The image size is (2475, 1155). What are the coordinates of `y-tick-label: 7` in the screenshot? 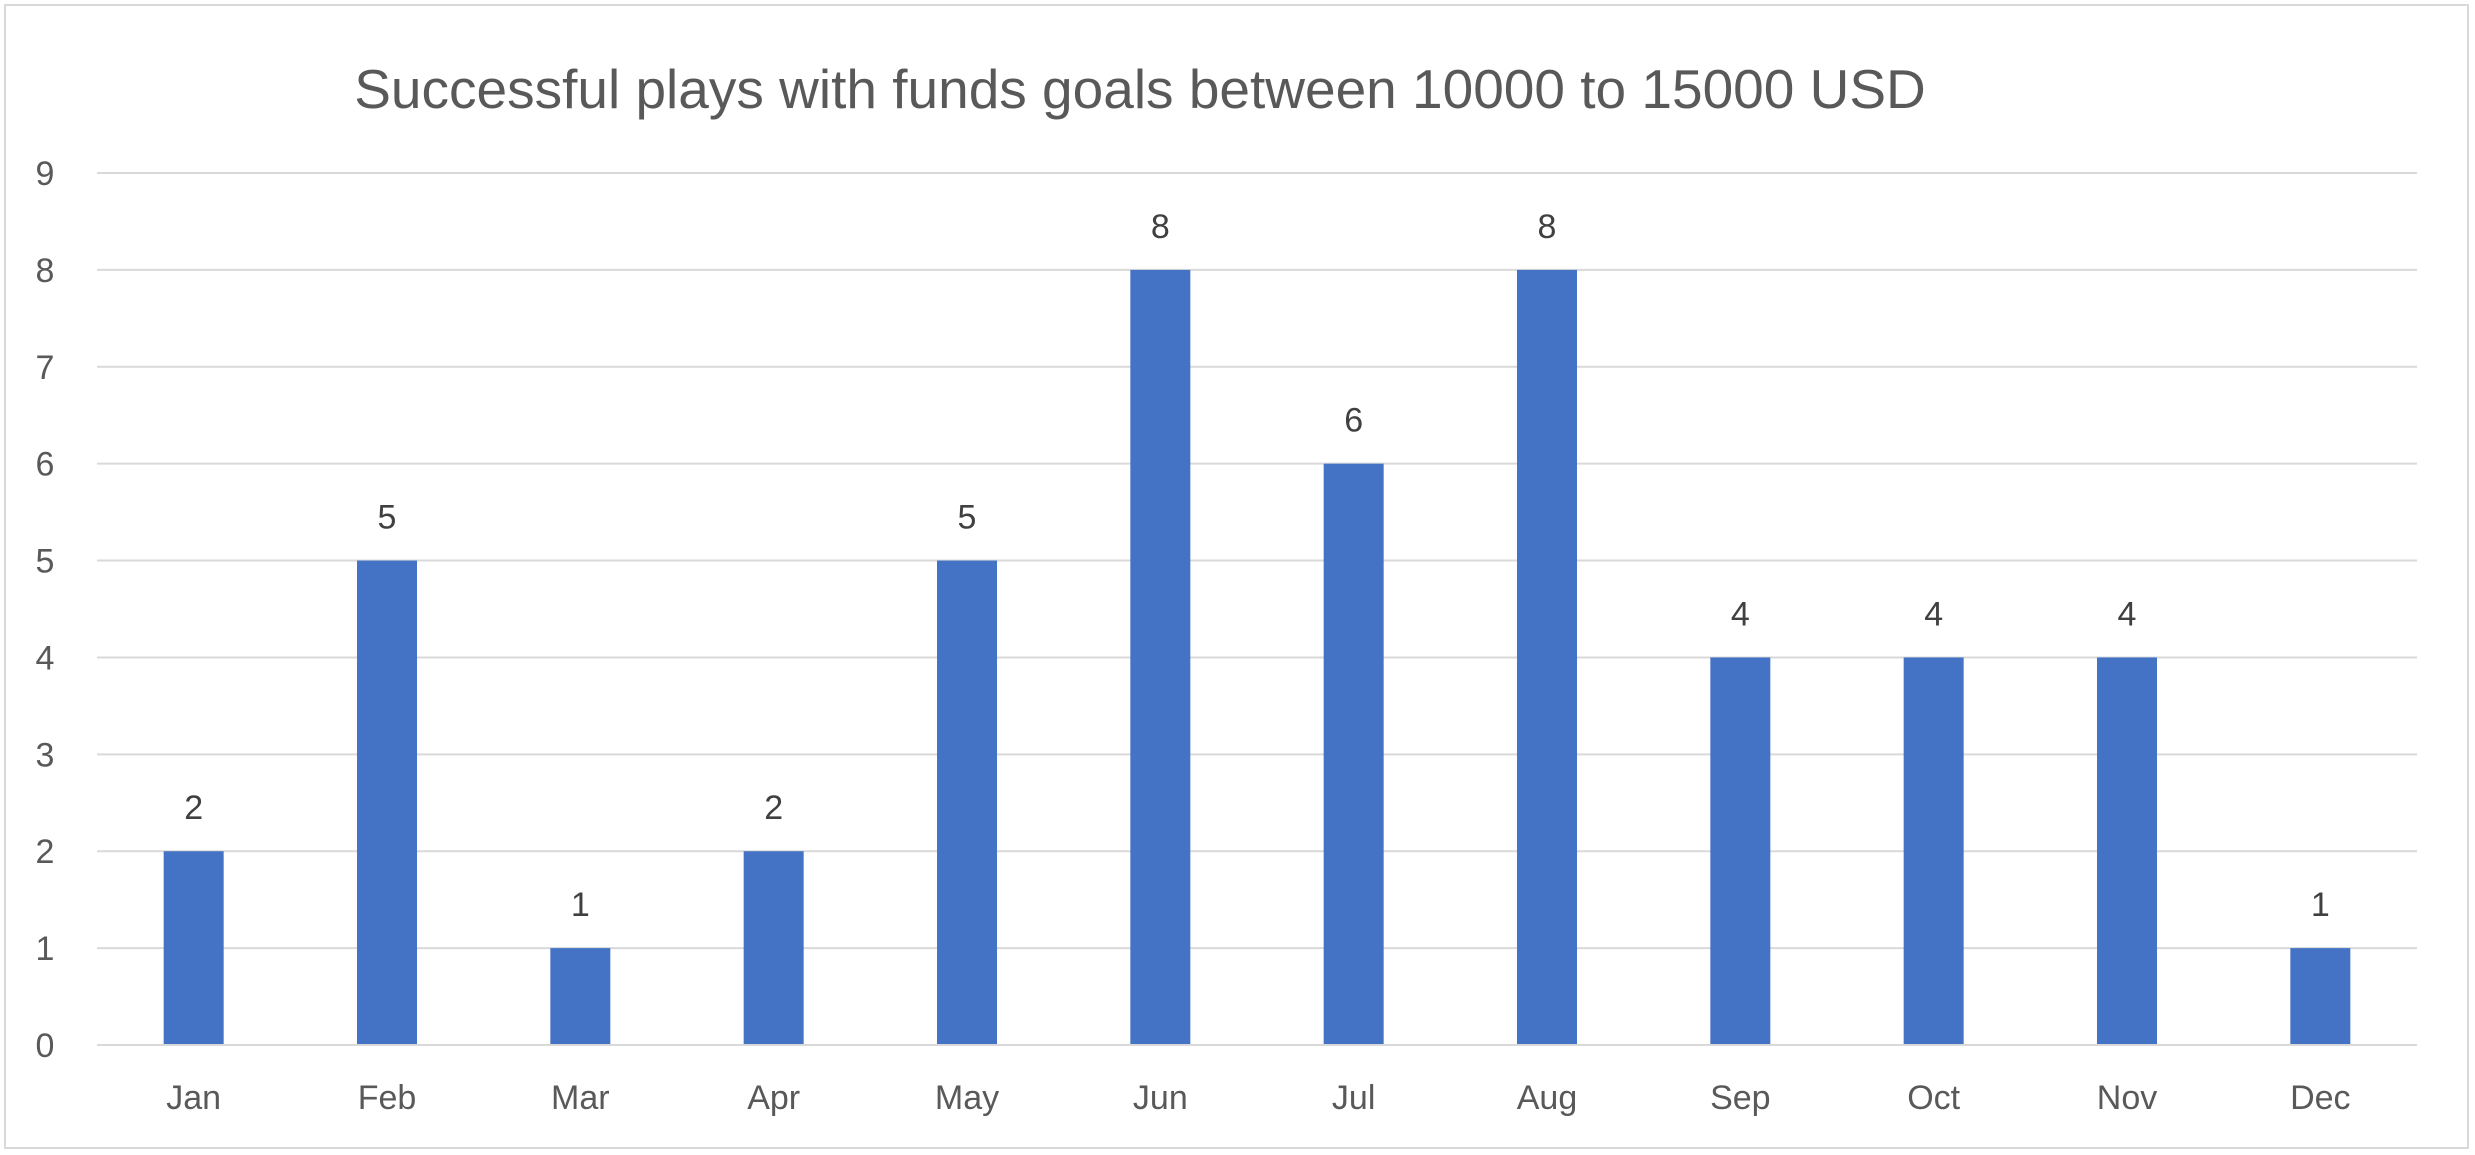 It's located at (45, 368).